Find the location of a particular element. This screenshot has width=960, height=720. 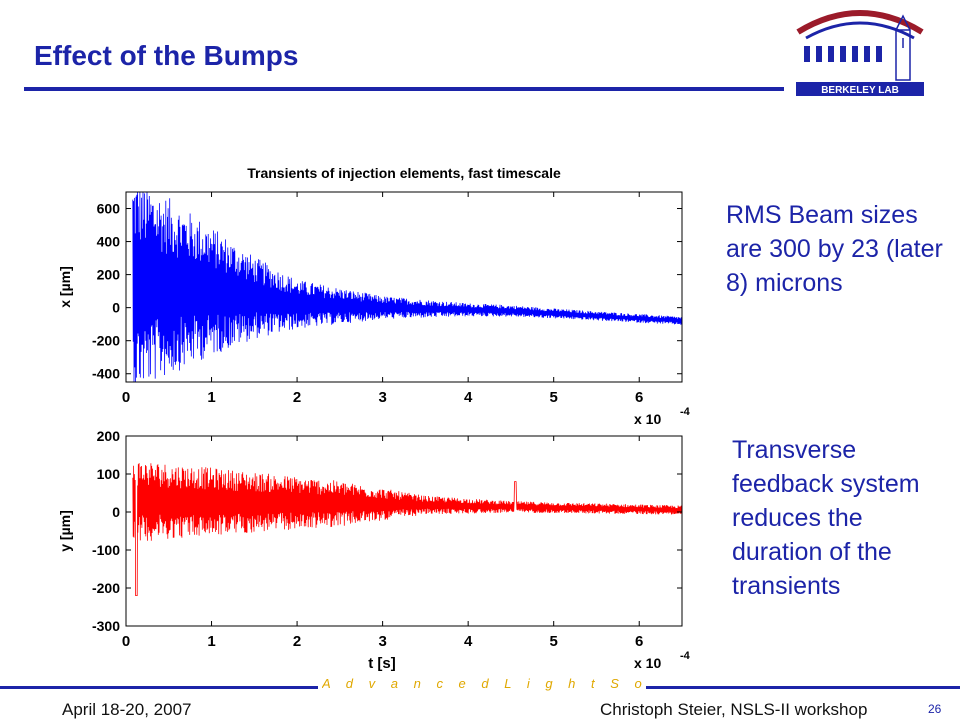

x-tick-label-2-5: 5 is located at coordinates (554, 641).